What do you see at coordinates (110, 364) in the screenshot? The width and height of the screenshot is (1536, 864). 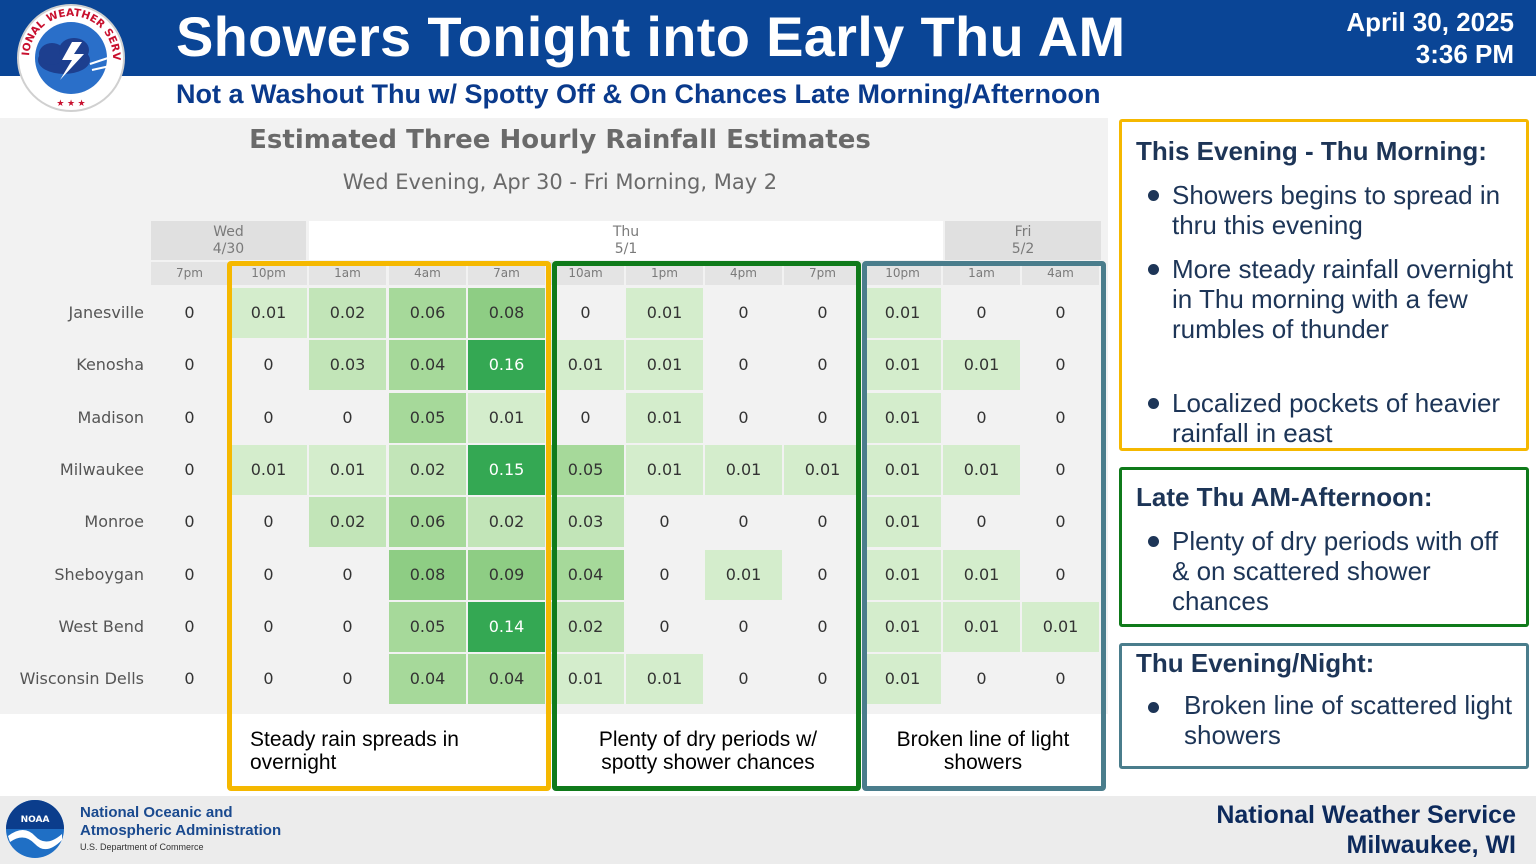 I see `row-label: Kenosha` at bounding box center [110, 364].